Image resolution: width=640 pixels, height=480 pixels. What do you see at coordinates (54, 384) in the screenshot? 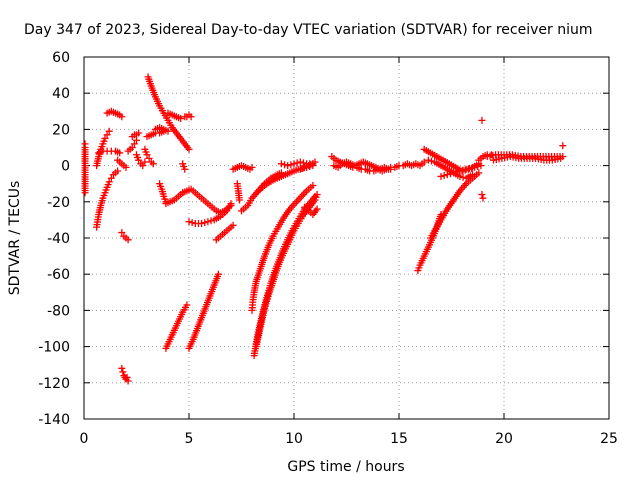
I see `y-tick-label: -120` at bounding box center [54, 384].